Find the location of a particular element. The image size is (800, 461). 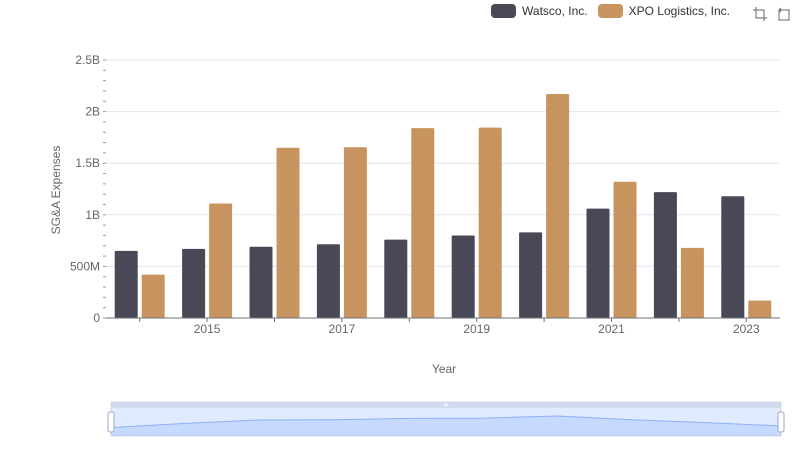

zoom-icon is located at coordinates (760, 14).